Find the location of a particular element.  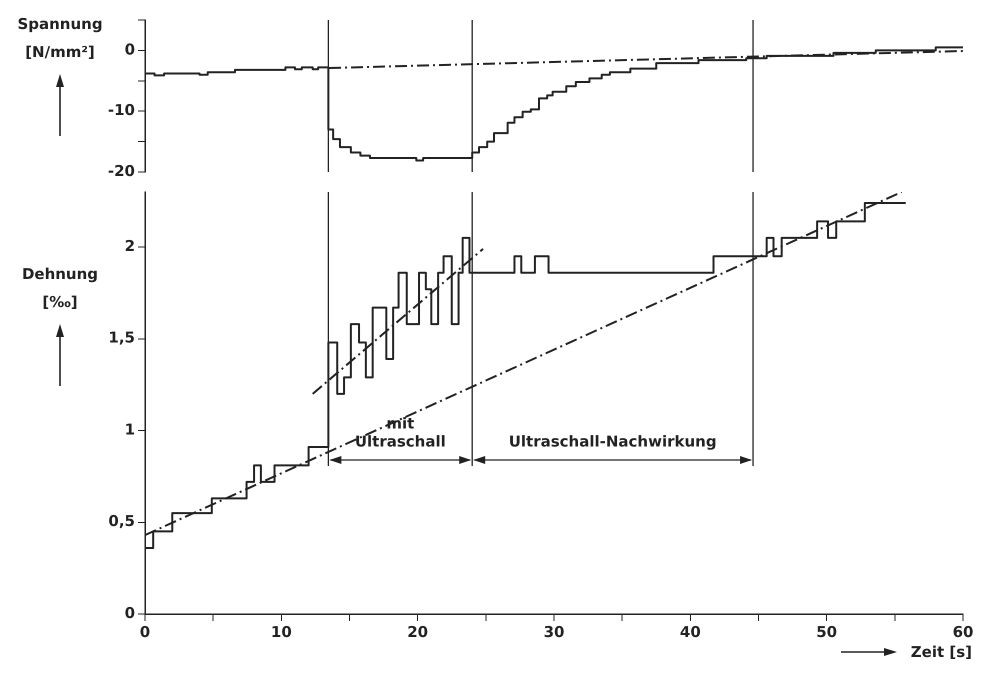

y-tick-label: -20 is located at coordinates (121, 171).